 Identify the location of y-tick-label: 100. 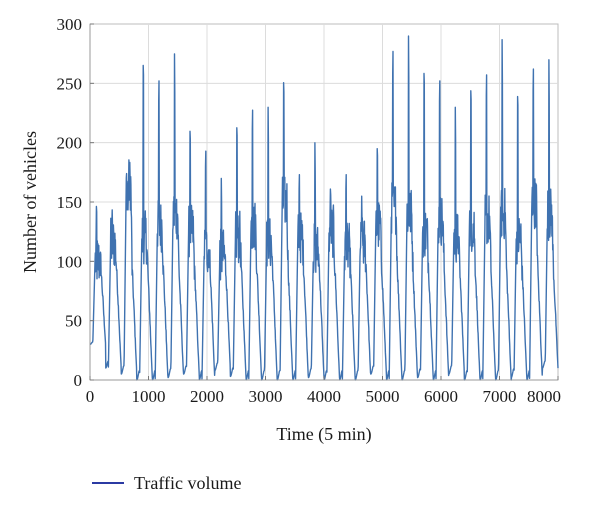
(70, 261).